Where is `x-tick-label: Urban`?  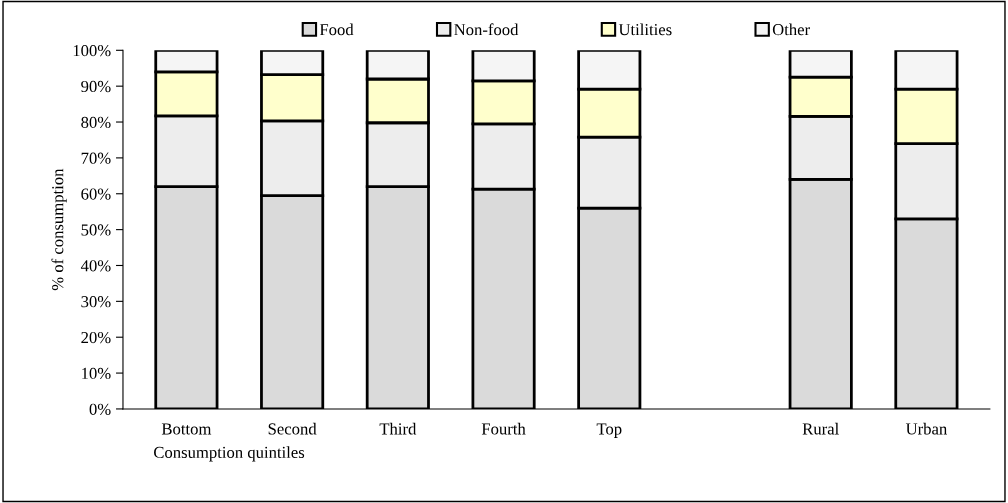 x-tick-label: Urban is located at coordinates (926, 428).